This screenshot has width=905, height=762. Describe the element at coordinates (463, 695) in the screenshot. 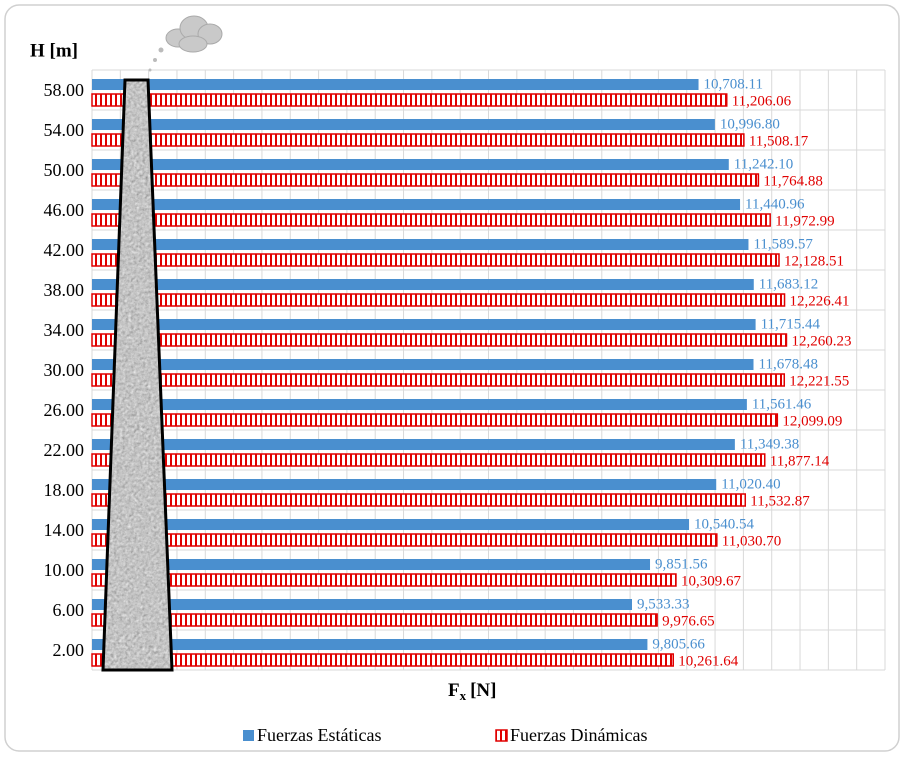

I see `x-axis-title-sub: x` at that location.